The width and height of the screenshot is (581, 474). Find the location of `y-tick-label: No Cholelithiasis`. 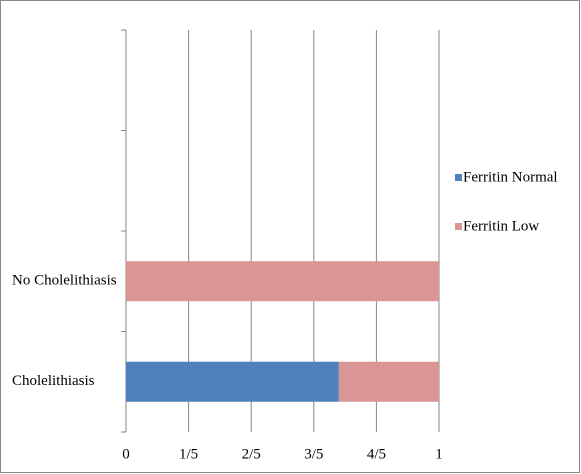

y-tick-label: No Cholelithiasis is located at coordinates (64, 281).